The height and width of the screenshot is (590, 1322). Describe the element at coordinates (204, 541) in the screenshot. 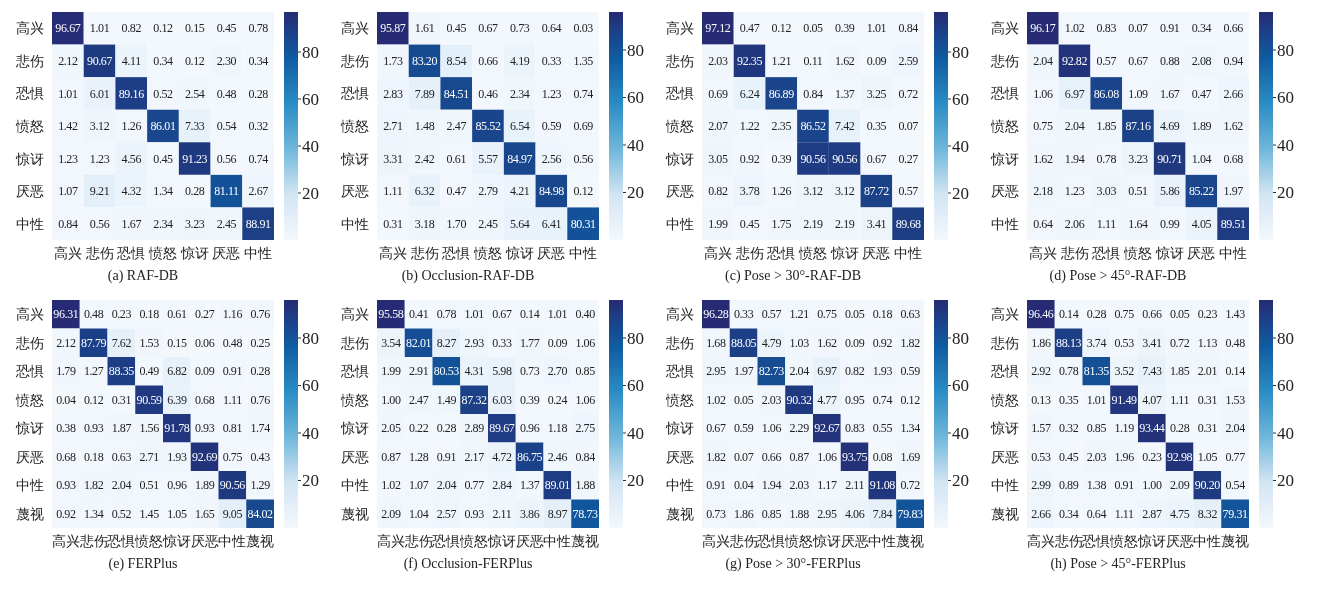

I see `x-tick-label: 厌恶` at that location.